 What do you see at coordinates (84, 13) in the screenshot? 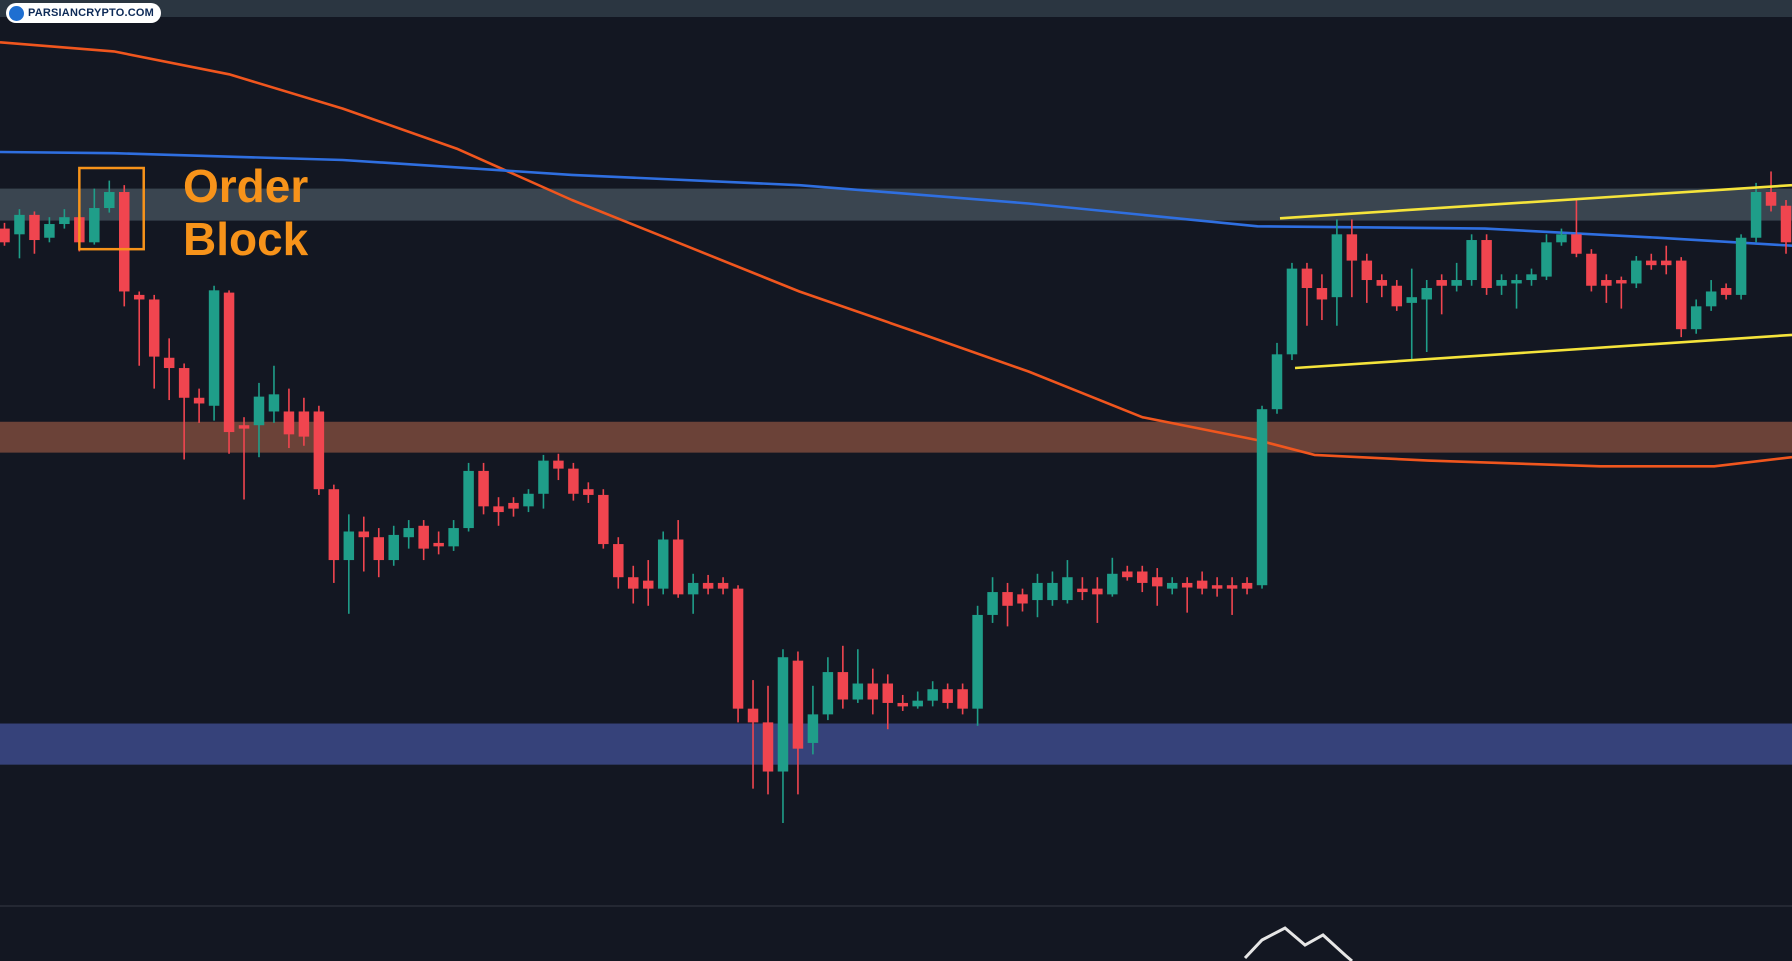
I see `watermark: PARSIANCRYPTO.COM` at bounding box center [84, 13].